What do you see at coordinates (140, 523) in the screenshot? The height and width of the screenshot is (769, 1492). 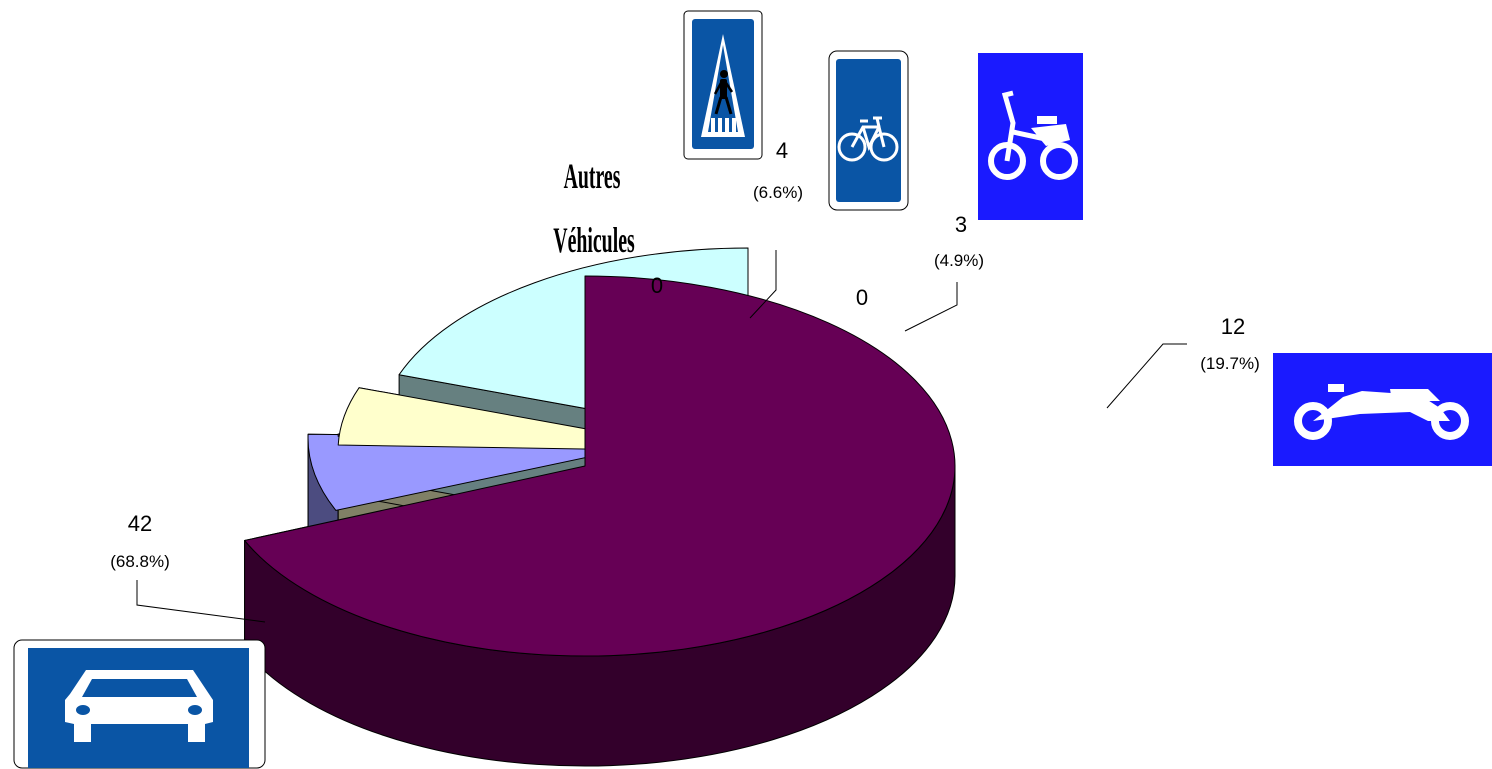 I see `value-label-car: 42` at bounding box center [140, 523].